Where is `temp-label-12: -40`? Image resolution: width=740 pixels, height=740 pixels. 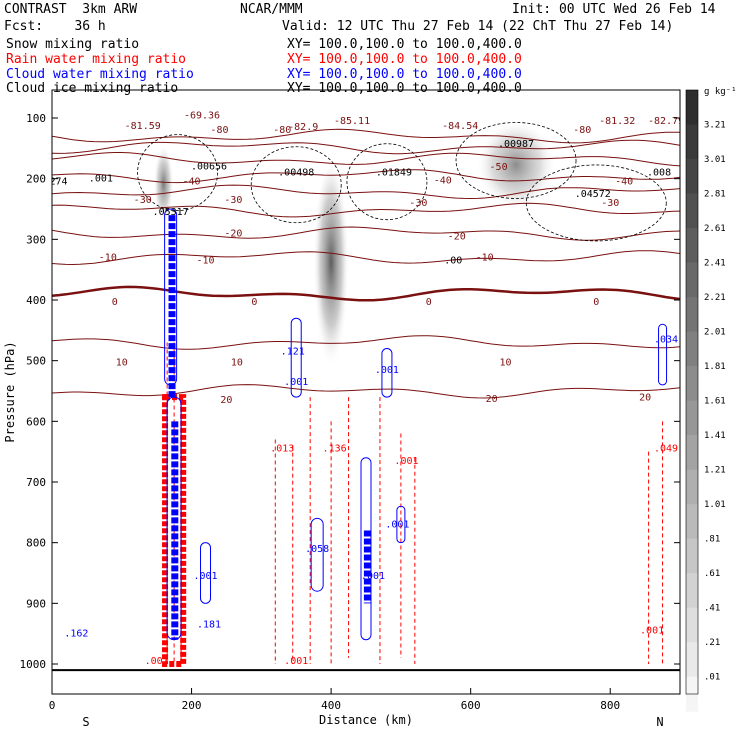 temp-label-12: -40 is located at coordinates (443, 181).